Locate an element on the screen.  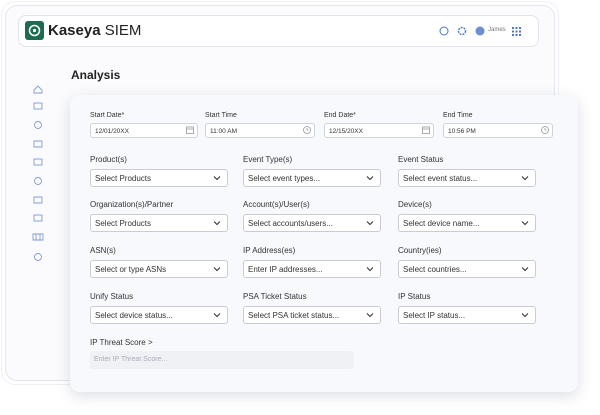
date-input: 10:56 PM is located at coordinates (498, 130).